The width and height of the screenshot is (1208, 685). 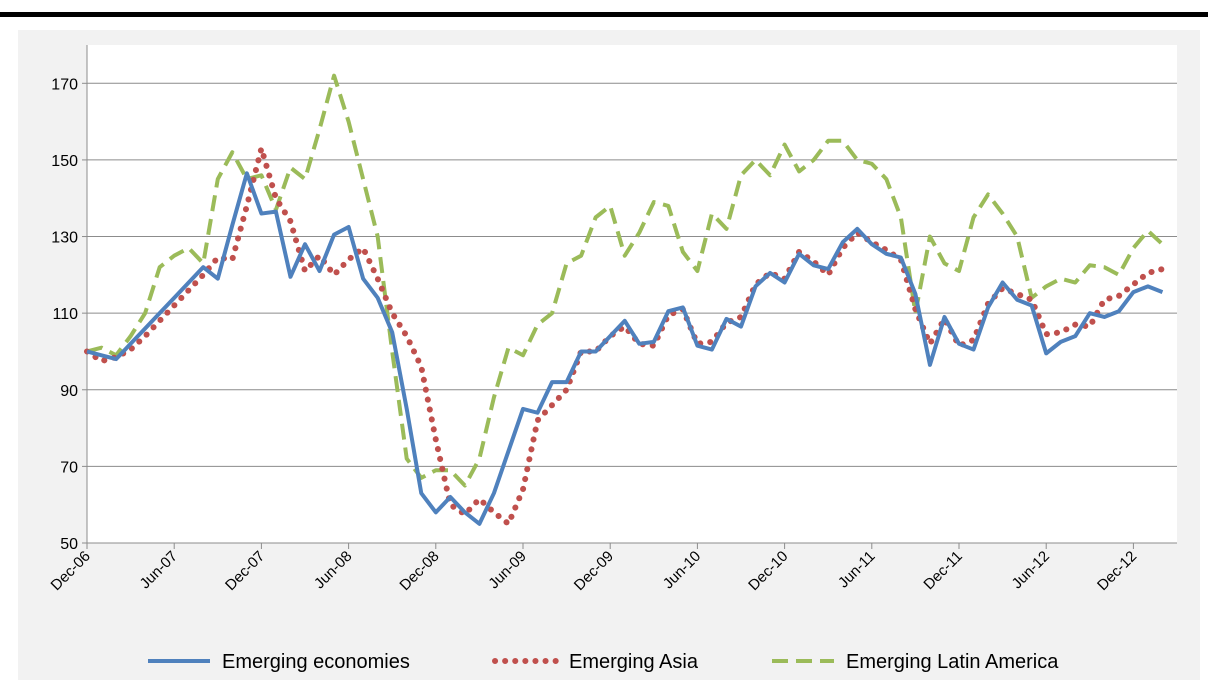 I want to click on y-tick-label: 50, so click(x=69, y=544).